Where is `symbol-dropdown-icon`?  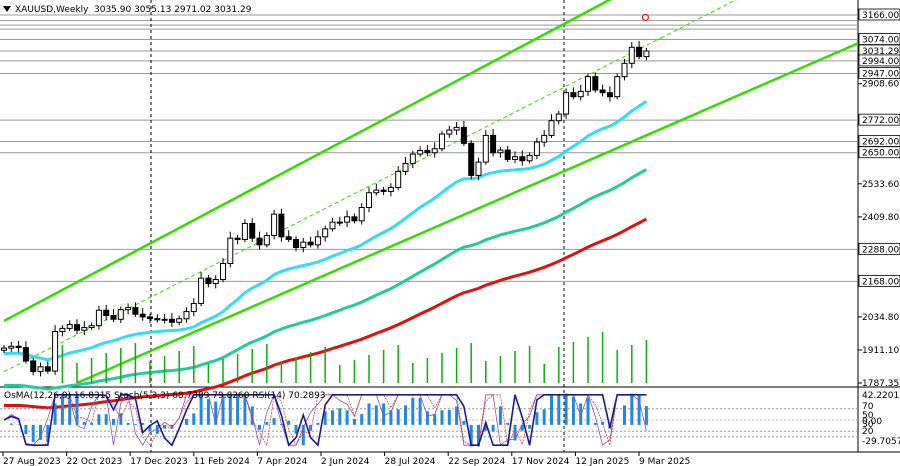 symbol-dropdown-icon is located at coordinates (7, 9).